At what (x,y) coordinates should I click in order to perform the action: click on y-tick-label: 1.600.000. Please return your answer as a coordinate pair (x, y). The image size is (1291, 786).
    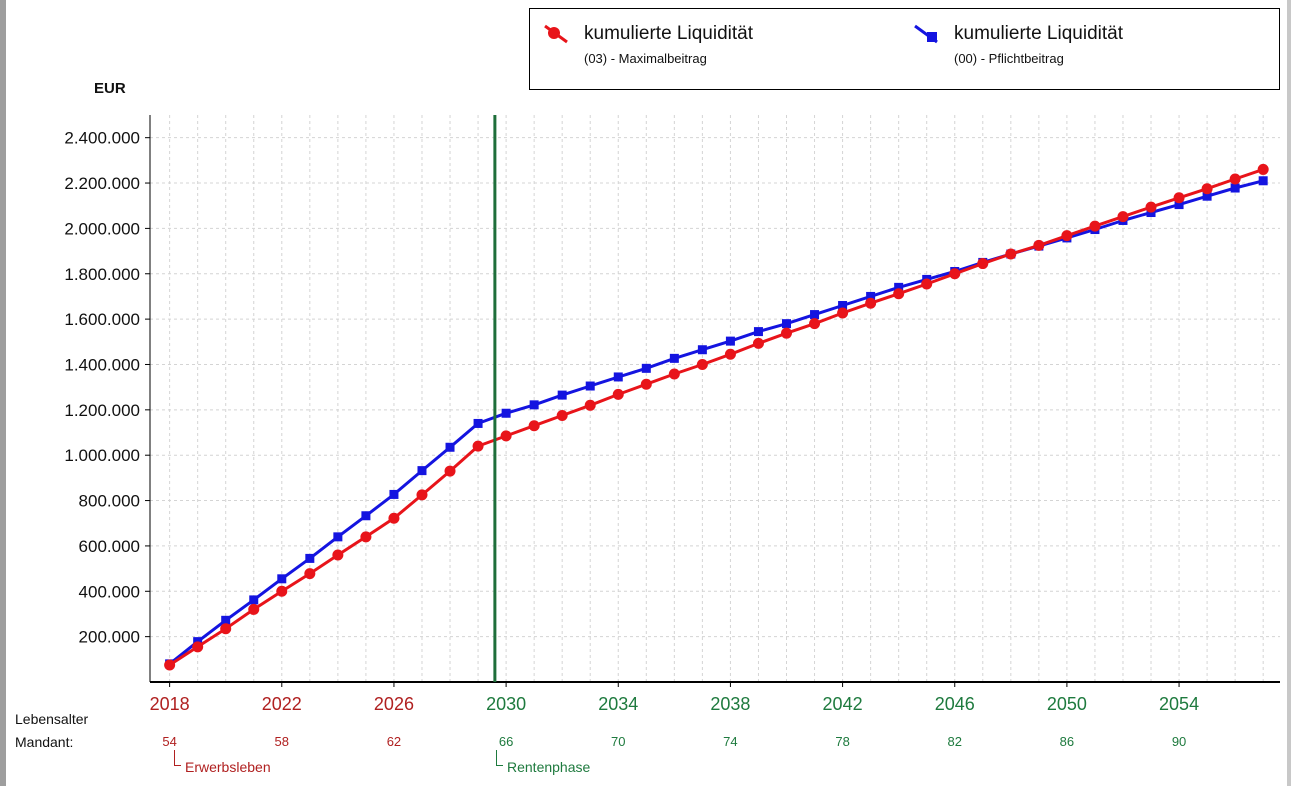
    Looking at the image, I should click on (102, 319).